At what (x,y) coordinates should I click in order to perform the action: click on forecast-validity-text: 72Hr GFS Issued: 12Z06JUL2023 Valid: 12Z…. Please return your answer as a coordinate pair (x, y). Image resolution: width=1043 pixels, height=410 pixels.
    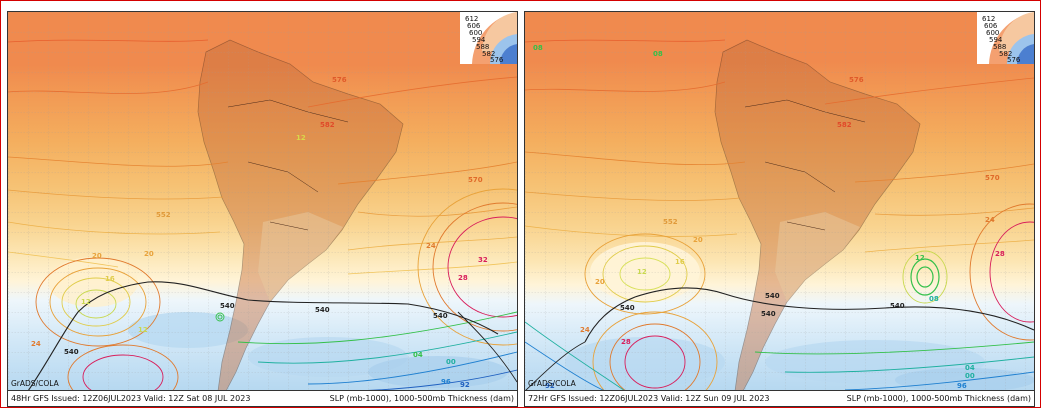
    Looking at the image, I should click on (649, 398).